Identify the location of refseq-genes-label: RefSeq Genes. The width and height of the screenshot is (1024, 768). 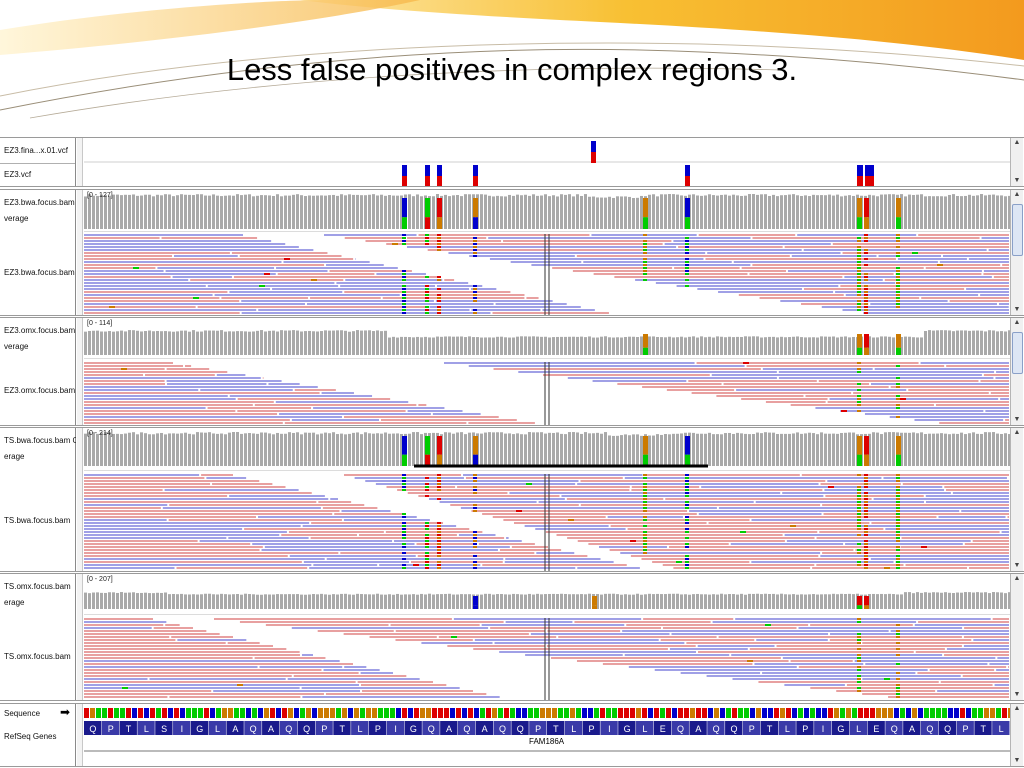
(30, 736).